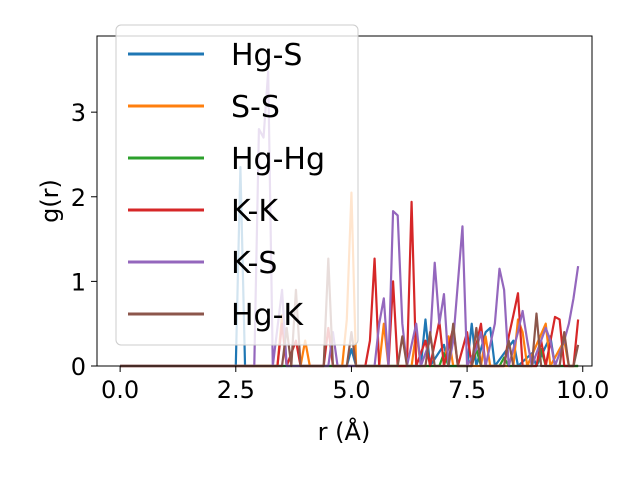  What do you see at coordinates (78, 282) in the screenshot?
I see `y-tick-label: 1` at bounding box center [78, 282].